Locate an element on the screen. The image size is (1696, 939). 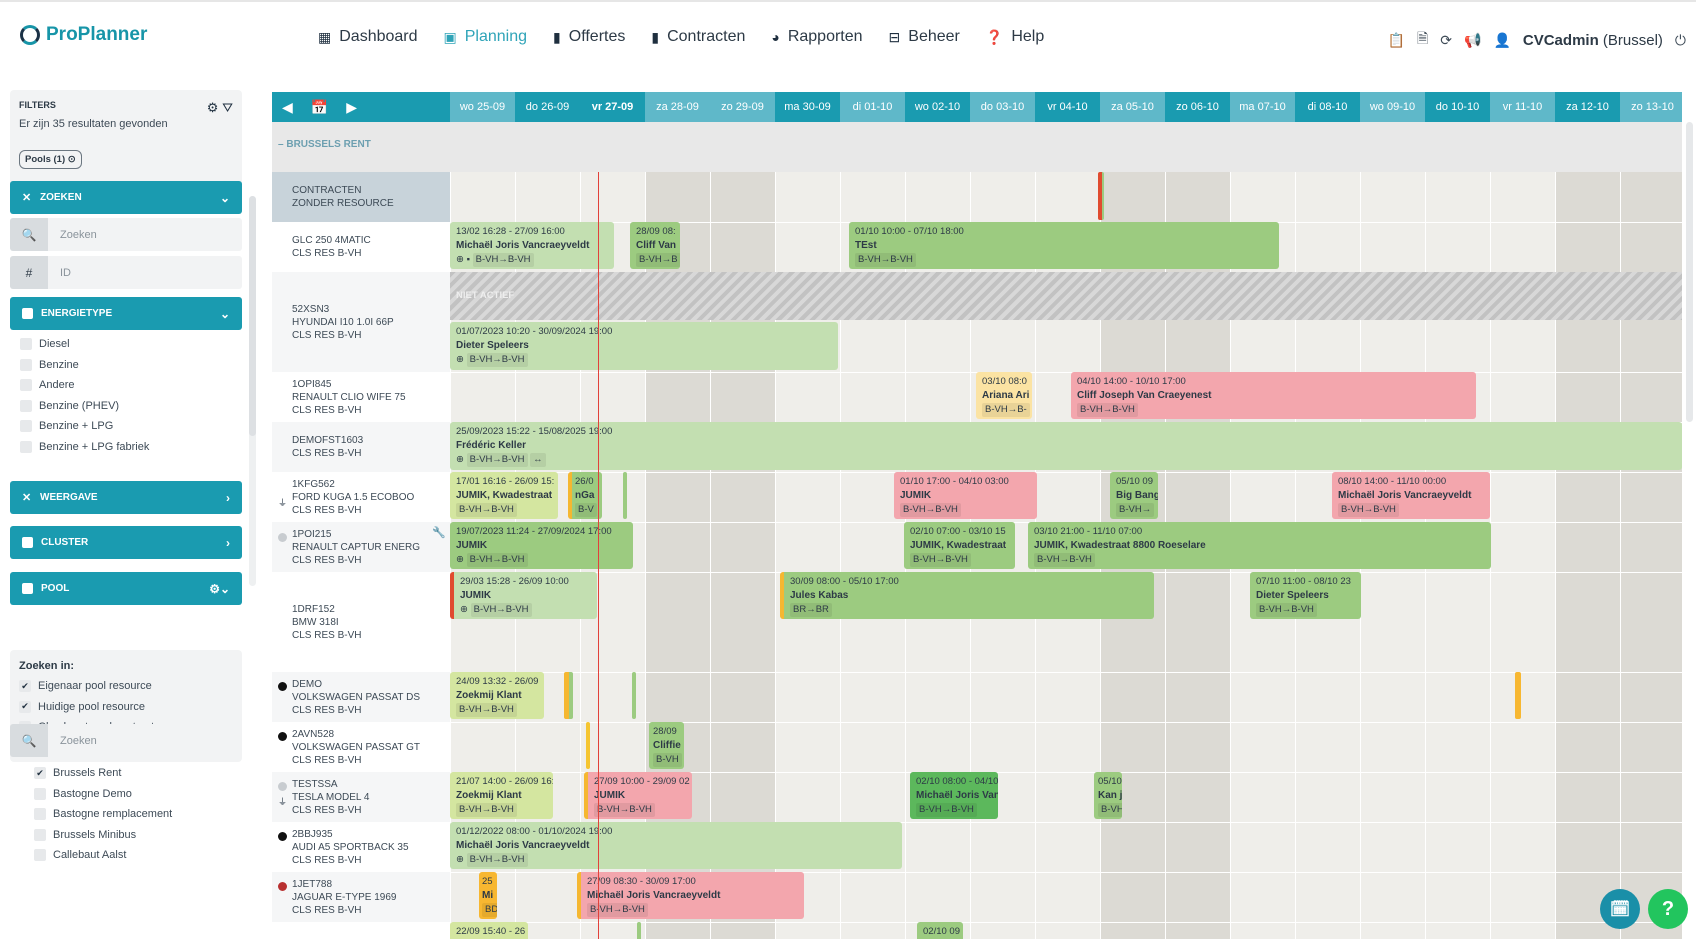
booking: 01/10 10:00 - 07/10 18:00 TEst B-VH→B-VH is located at coordinates (1064, 245).